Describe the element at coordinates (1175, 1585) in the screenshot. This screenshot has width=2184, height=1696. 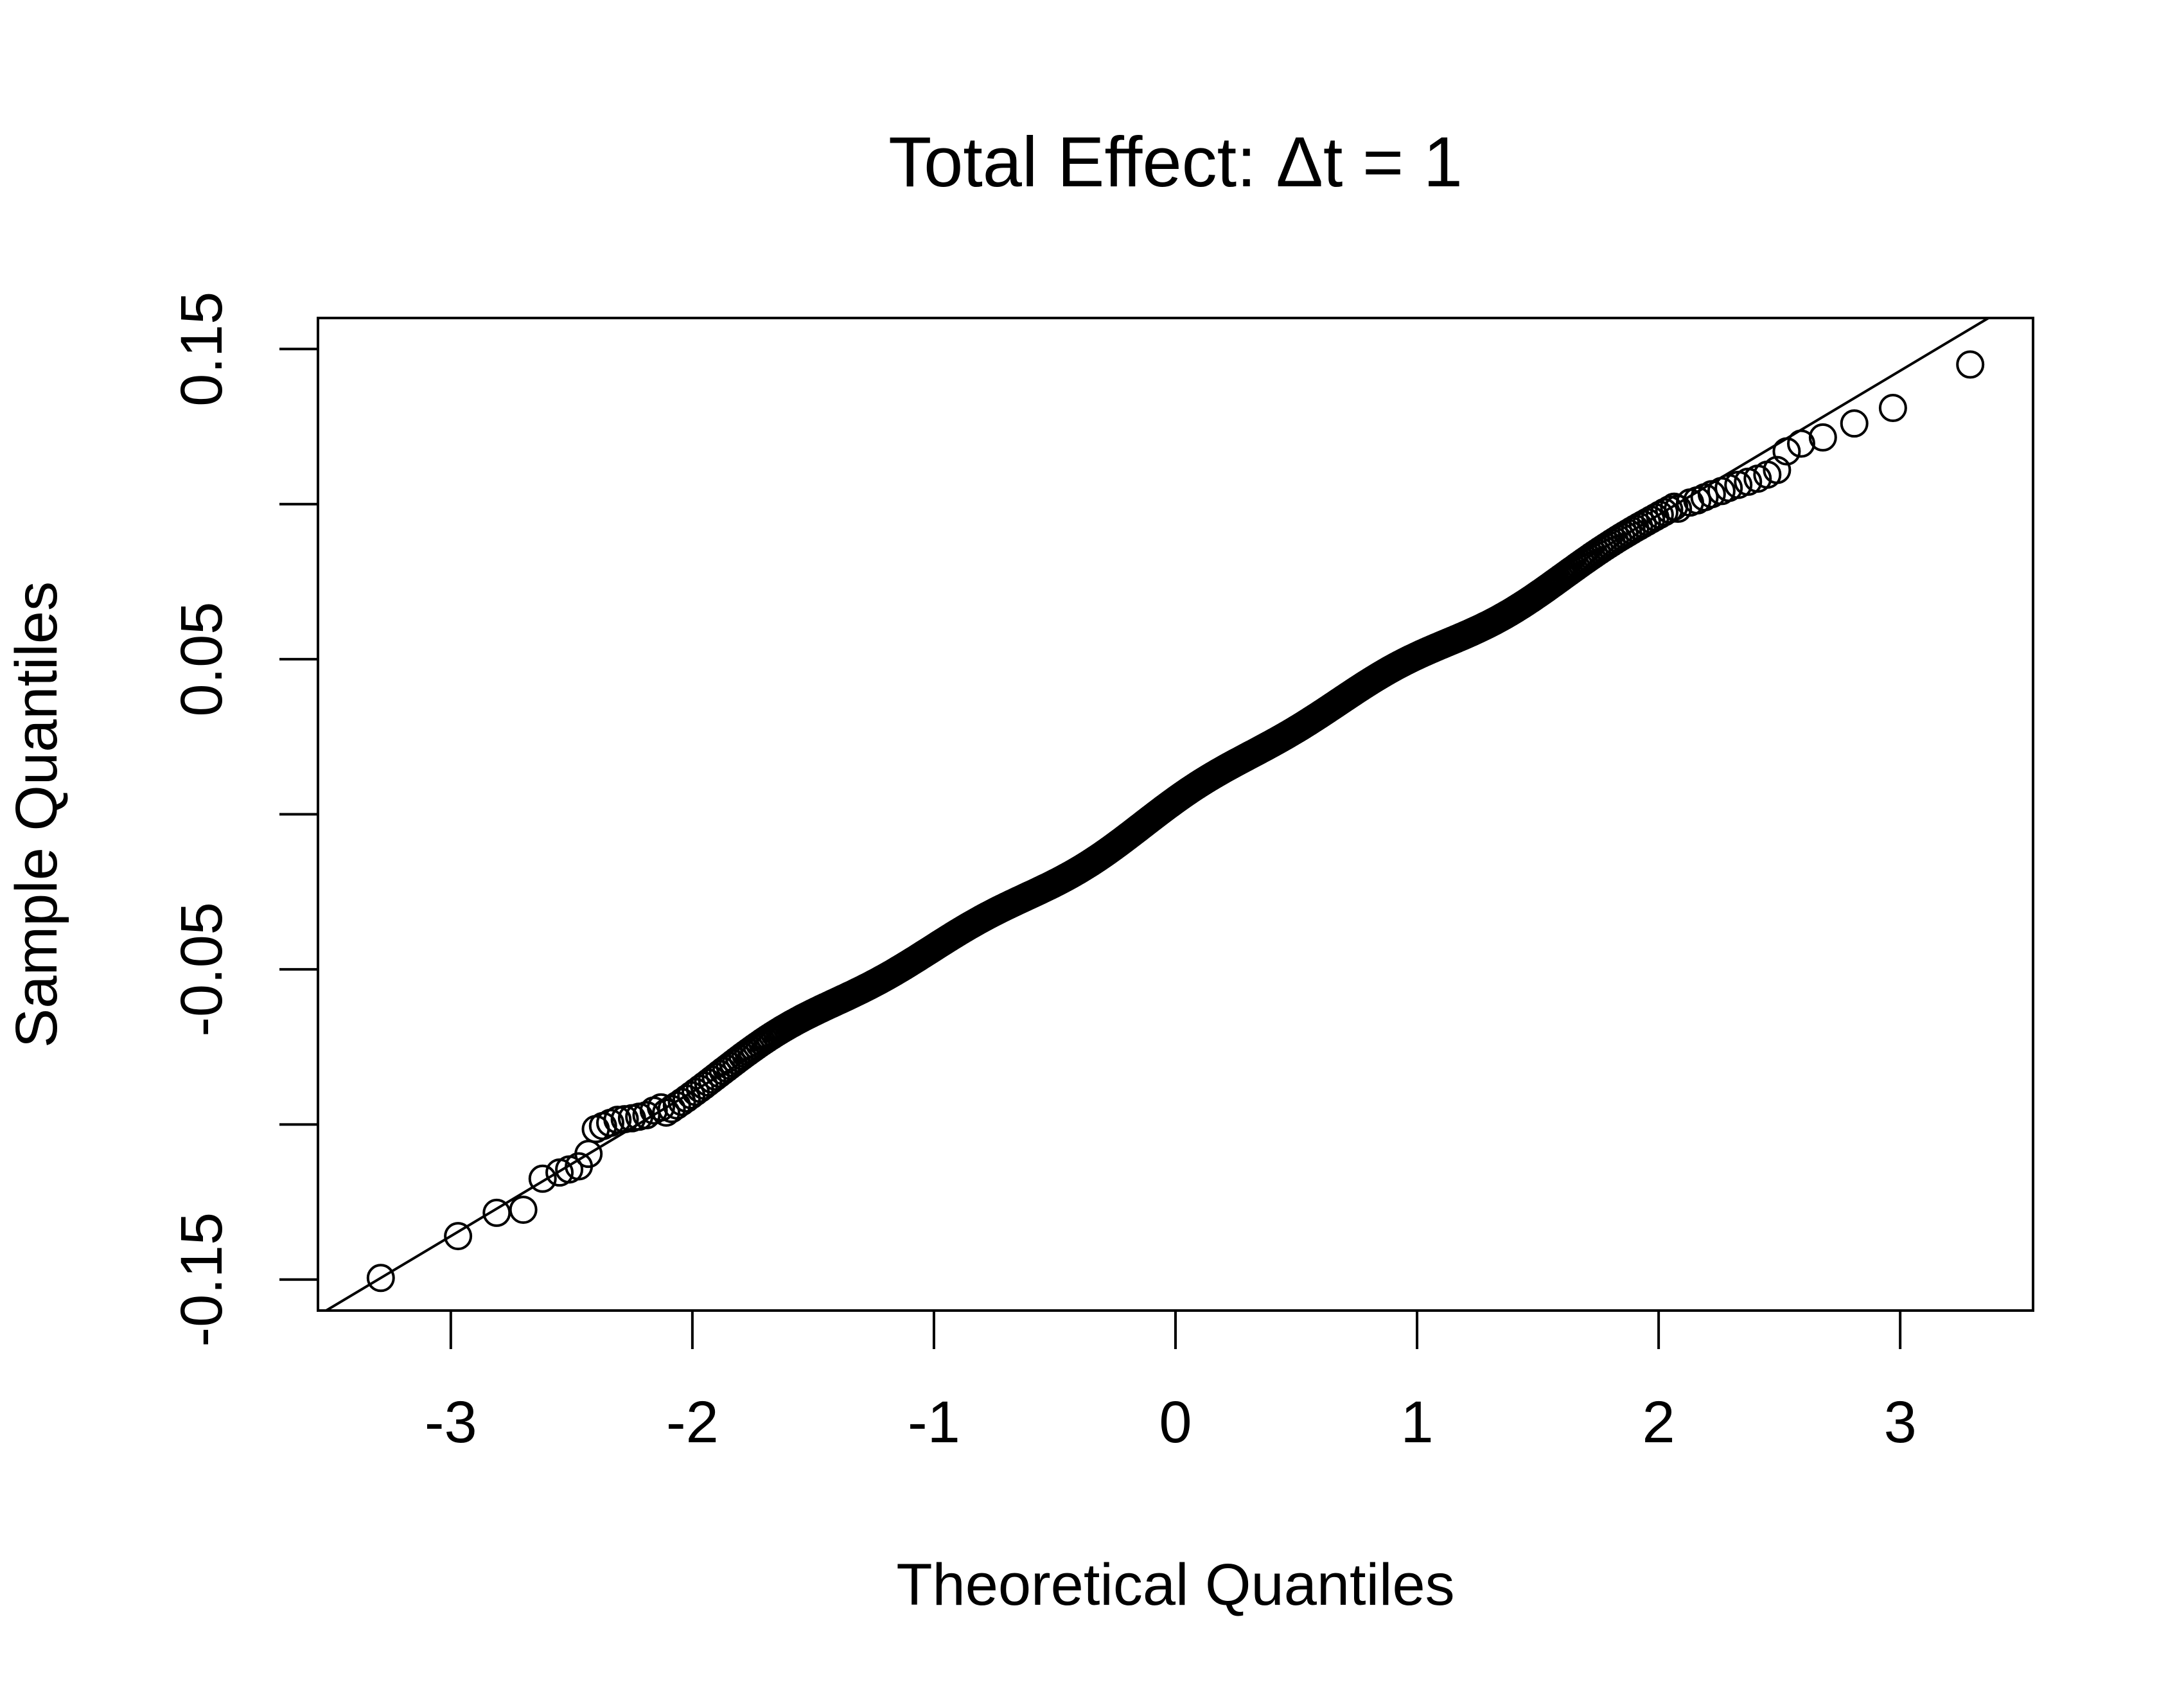
I see `x-axis-title: Theoretical Quantiles` at that location.